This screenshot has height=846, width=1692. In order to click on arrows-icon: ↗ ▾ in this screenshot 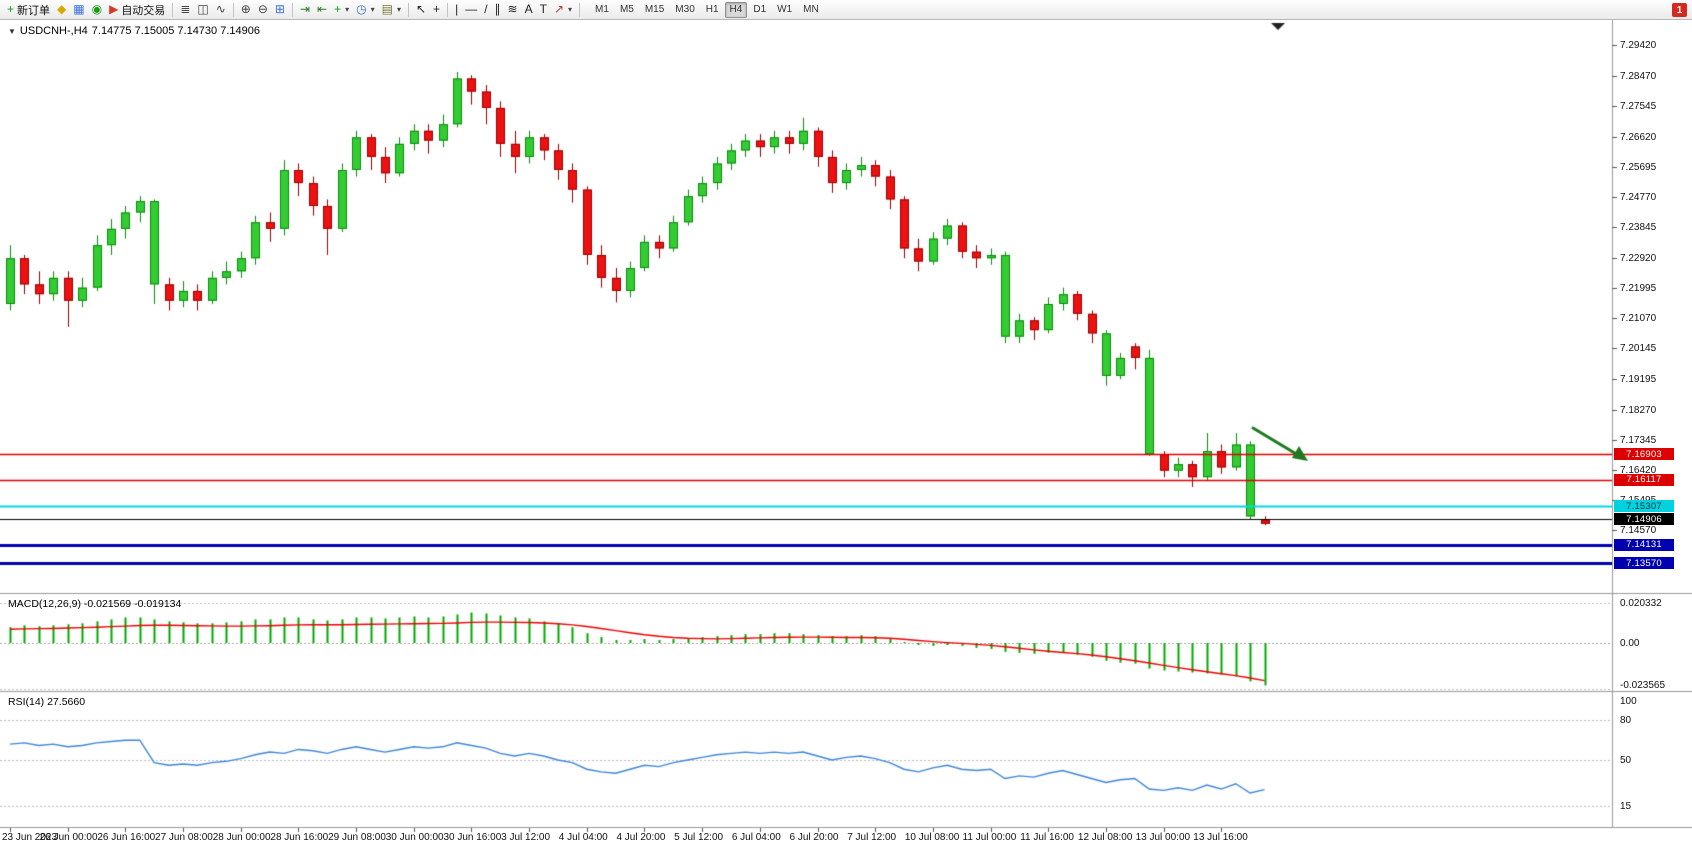, I will do `click(563, 9)`.